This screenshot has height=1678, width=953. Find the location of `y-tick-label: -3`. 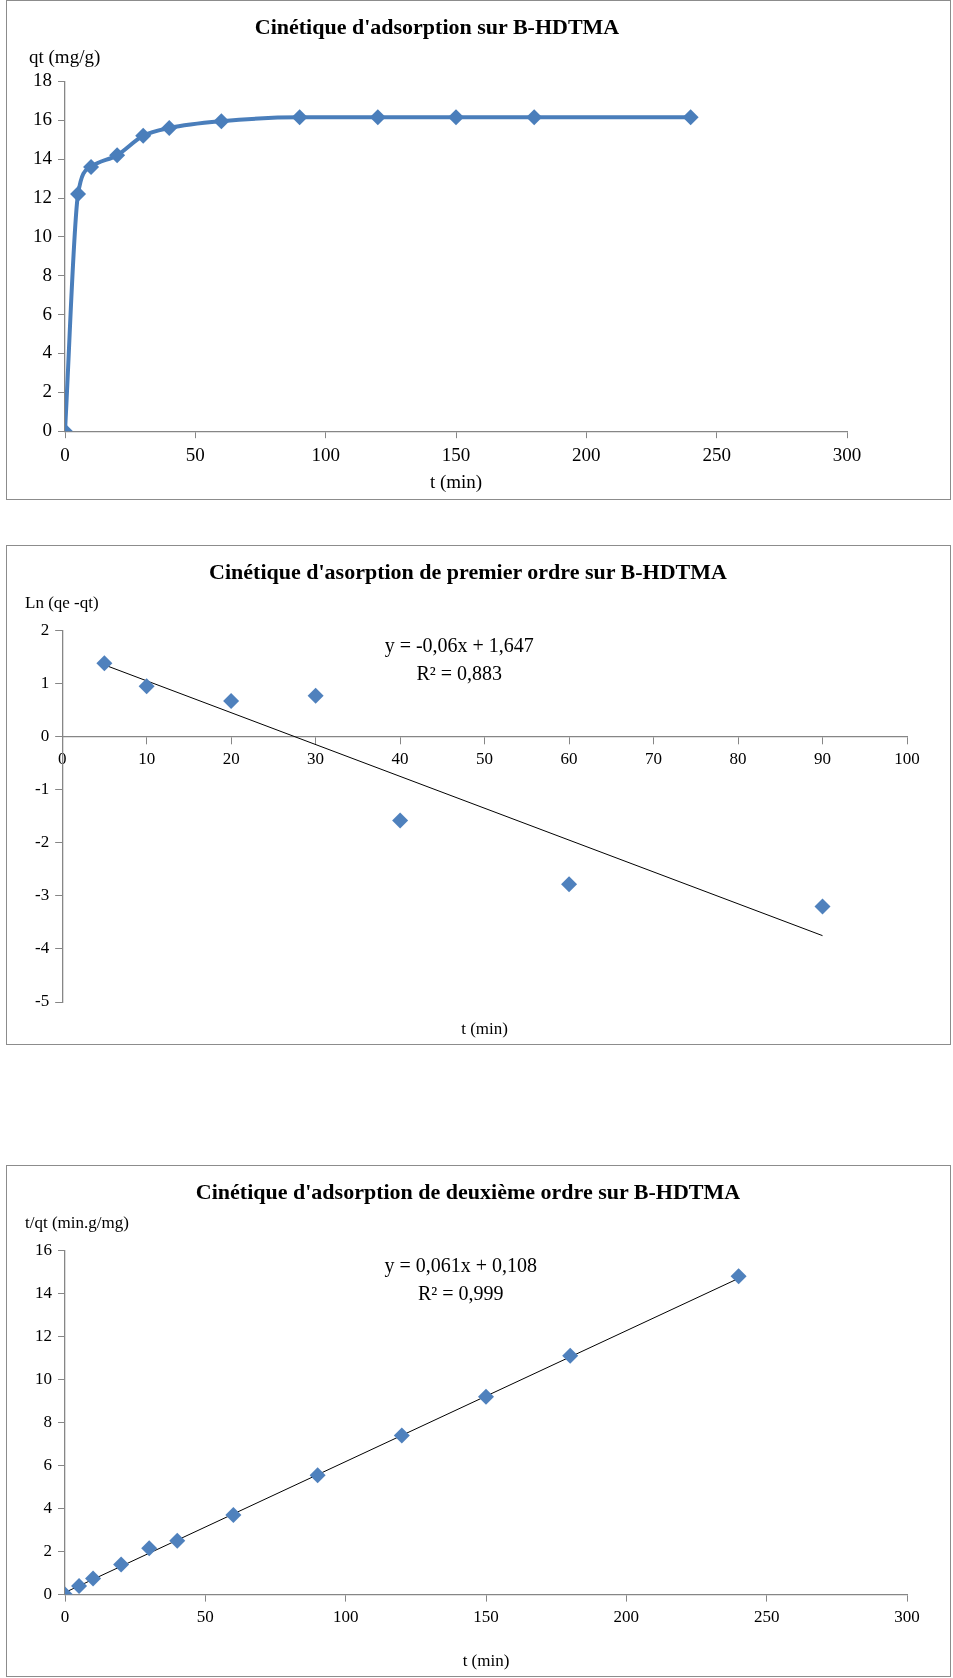

y-tick-label: -3 is located at coordinates (42, 895).